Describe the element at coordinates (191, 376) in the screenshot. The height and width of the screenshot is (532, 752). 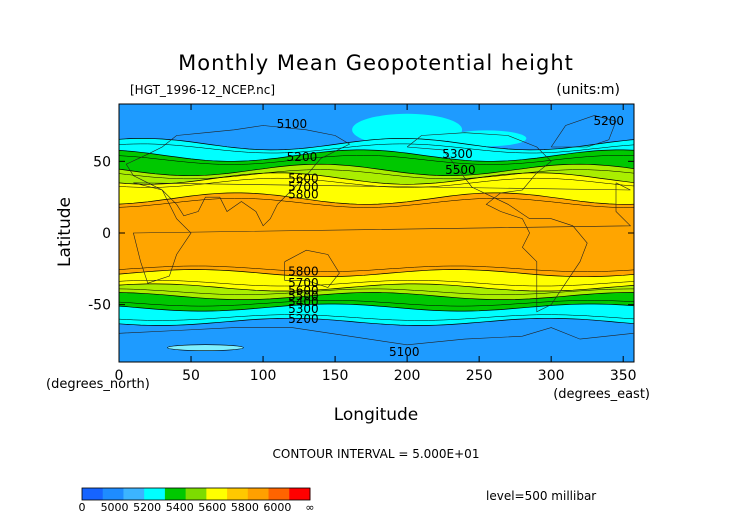
I see `x-tick-label: 50` at that location.